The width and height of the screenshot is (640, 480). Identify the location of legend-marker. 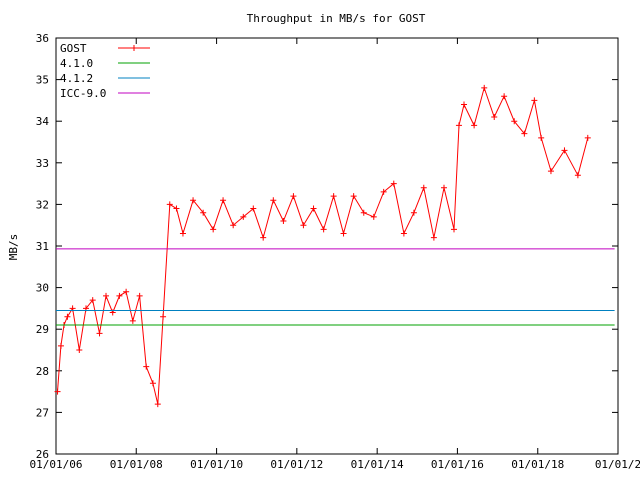
(134, 48).